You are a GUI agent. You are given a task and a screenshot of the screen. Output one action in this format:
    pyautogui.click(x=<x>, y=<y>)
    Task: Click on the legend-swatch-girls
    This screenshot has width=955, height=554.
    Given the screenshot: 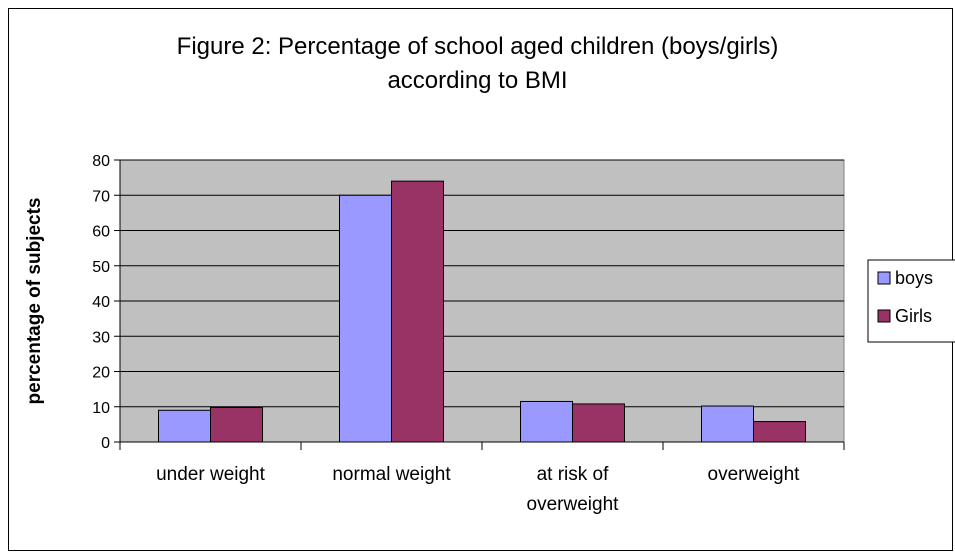 What is the action you would take?
    pyautogui.click(x=884, y=316)
    